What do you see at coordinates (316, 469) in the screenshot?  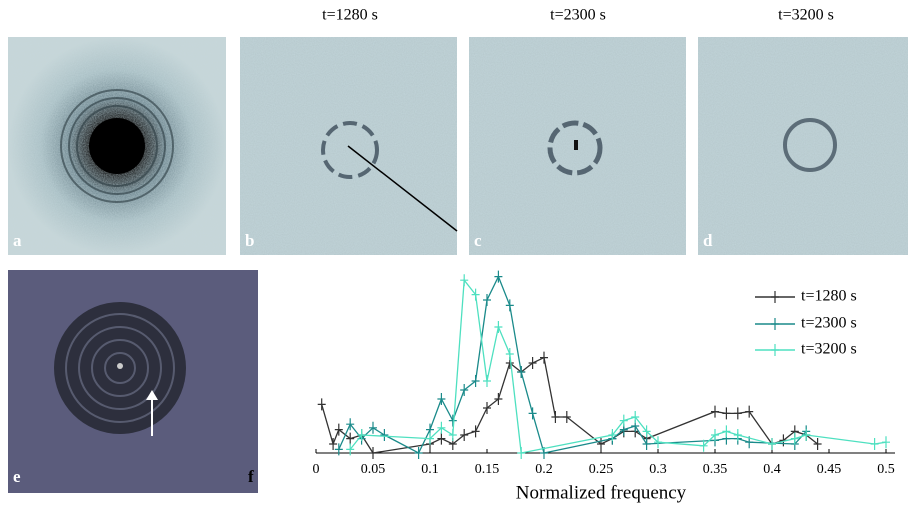 I see `x-tick-label: 0` at bounding box center [316, 469].